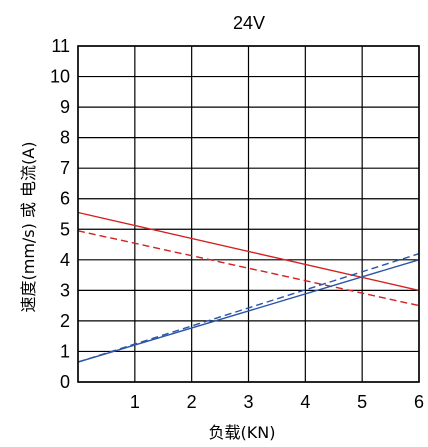  What do you see at coordinates (65, 382) in the screenshot?
I see `y-tick-label: 0` at bounding box center [65, 382].